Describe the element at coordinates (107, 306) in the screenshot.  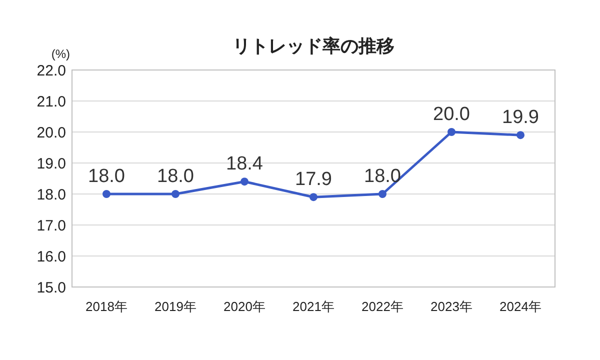
I see `x-tick-label: 2018年` at that location.